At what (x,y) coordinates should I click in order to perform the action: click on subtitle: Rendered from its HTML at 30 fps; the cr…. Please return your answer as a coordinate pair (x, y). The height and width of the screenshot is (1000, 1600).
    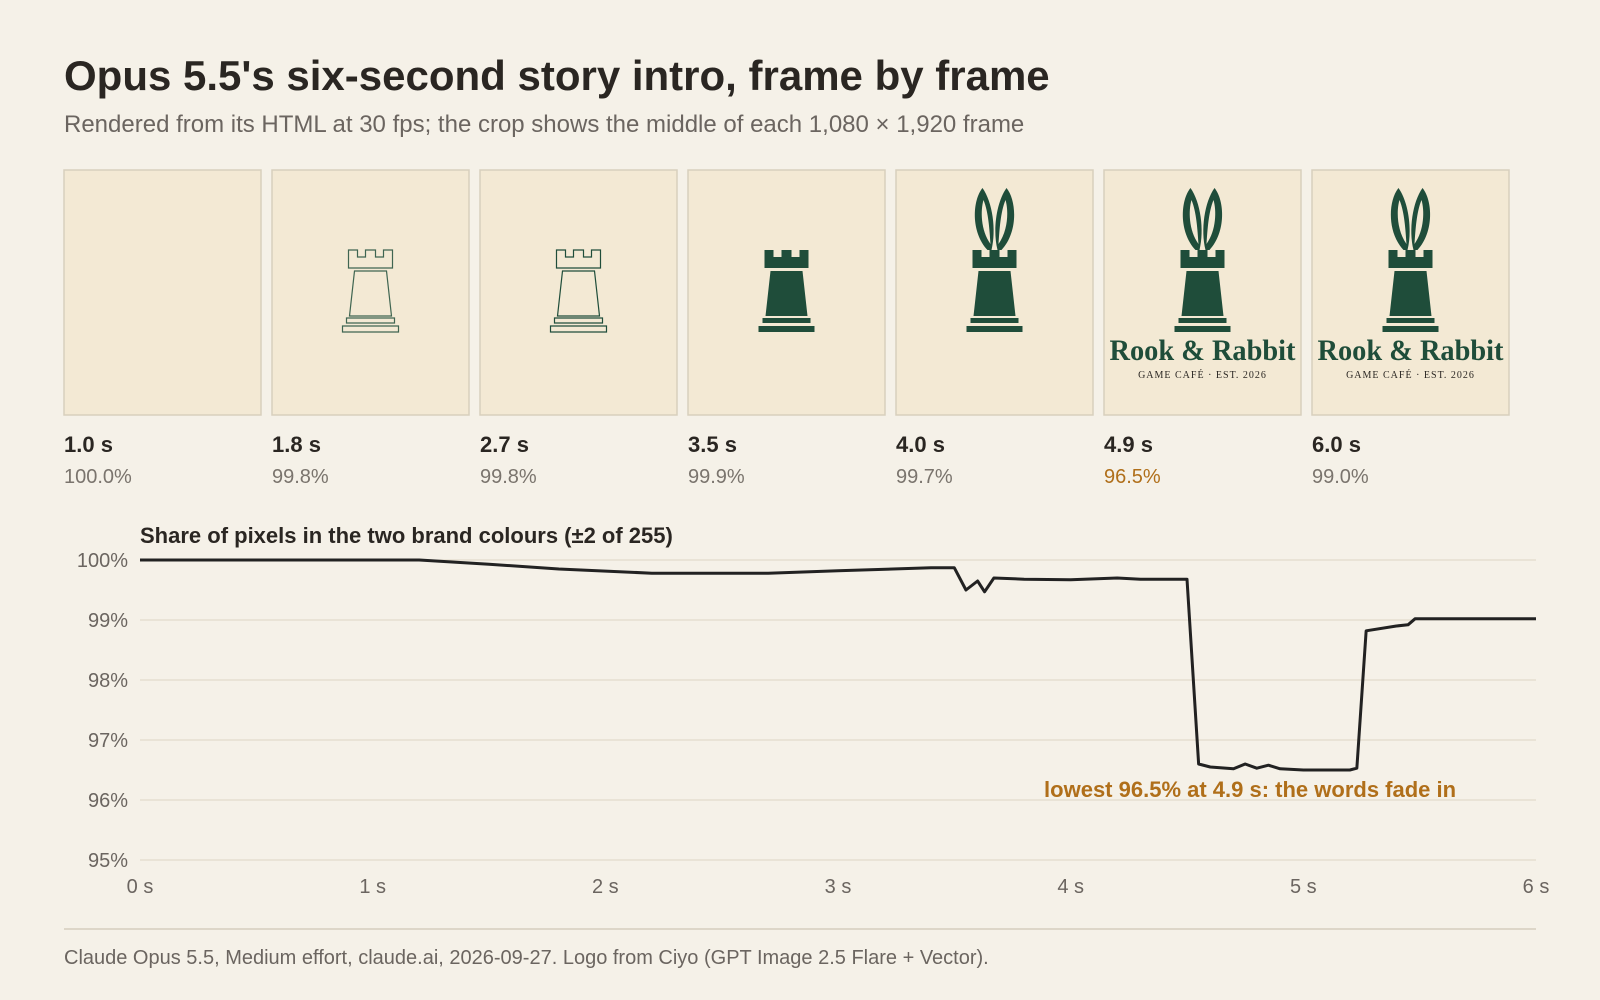
    Looking at the image, I should click on (544, 124).